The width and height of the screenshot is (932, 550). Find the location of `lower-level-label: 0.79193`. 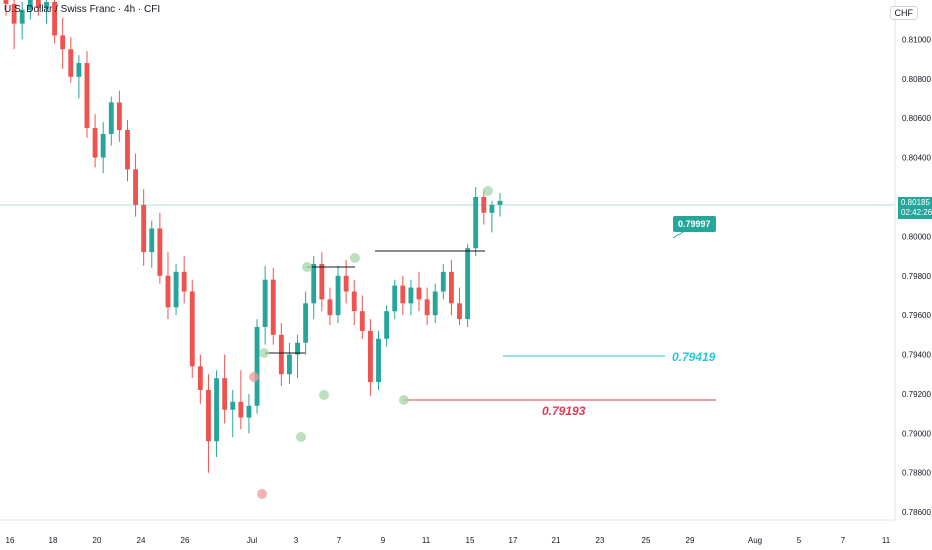

lower-level-label: 0.79193 is located at coordinates (564, 411).